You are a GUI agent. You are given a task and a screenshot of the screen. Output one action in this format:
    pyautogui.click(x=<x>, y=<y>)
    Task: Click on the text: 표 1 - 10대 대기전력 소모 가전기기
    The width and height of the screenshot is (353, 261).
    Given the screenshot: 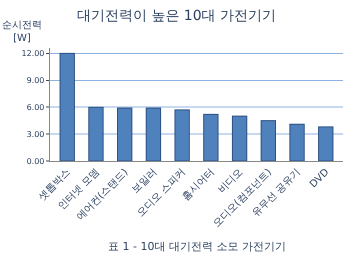 What is the action you would take?
    pyautogui.click(x=197, y=246)
    